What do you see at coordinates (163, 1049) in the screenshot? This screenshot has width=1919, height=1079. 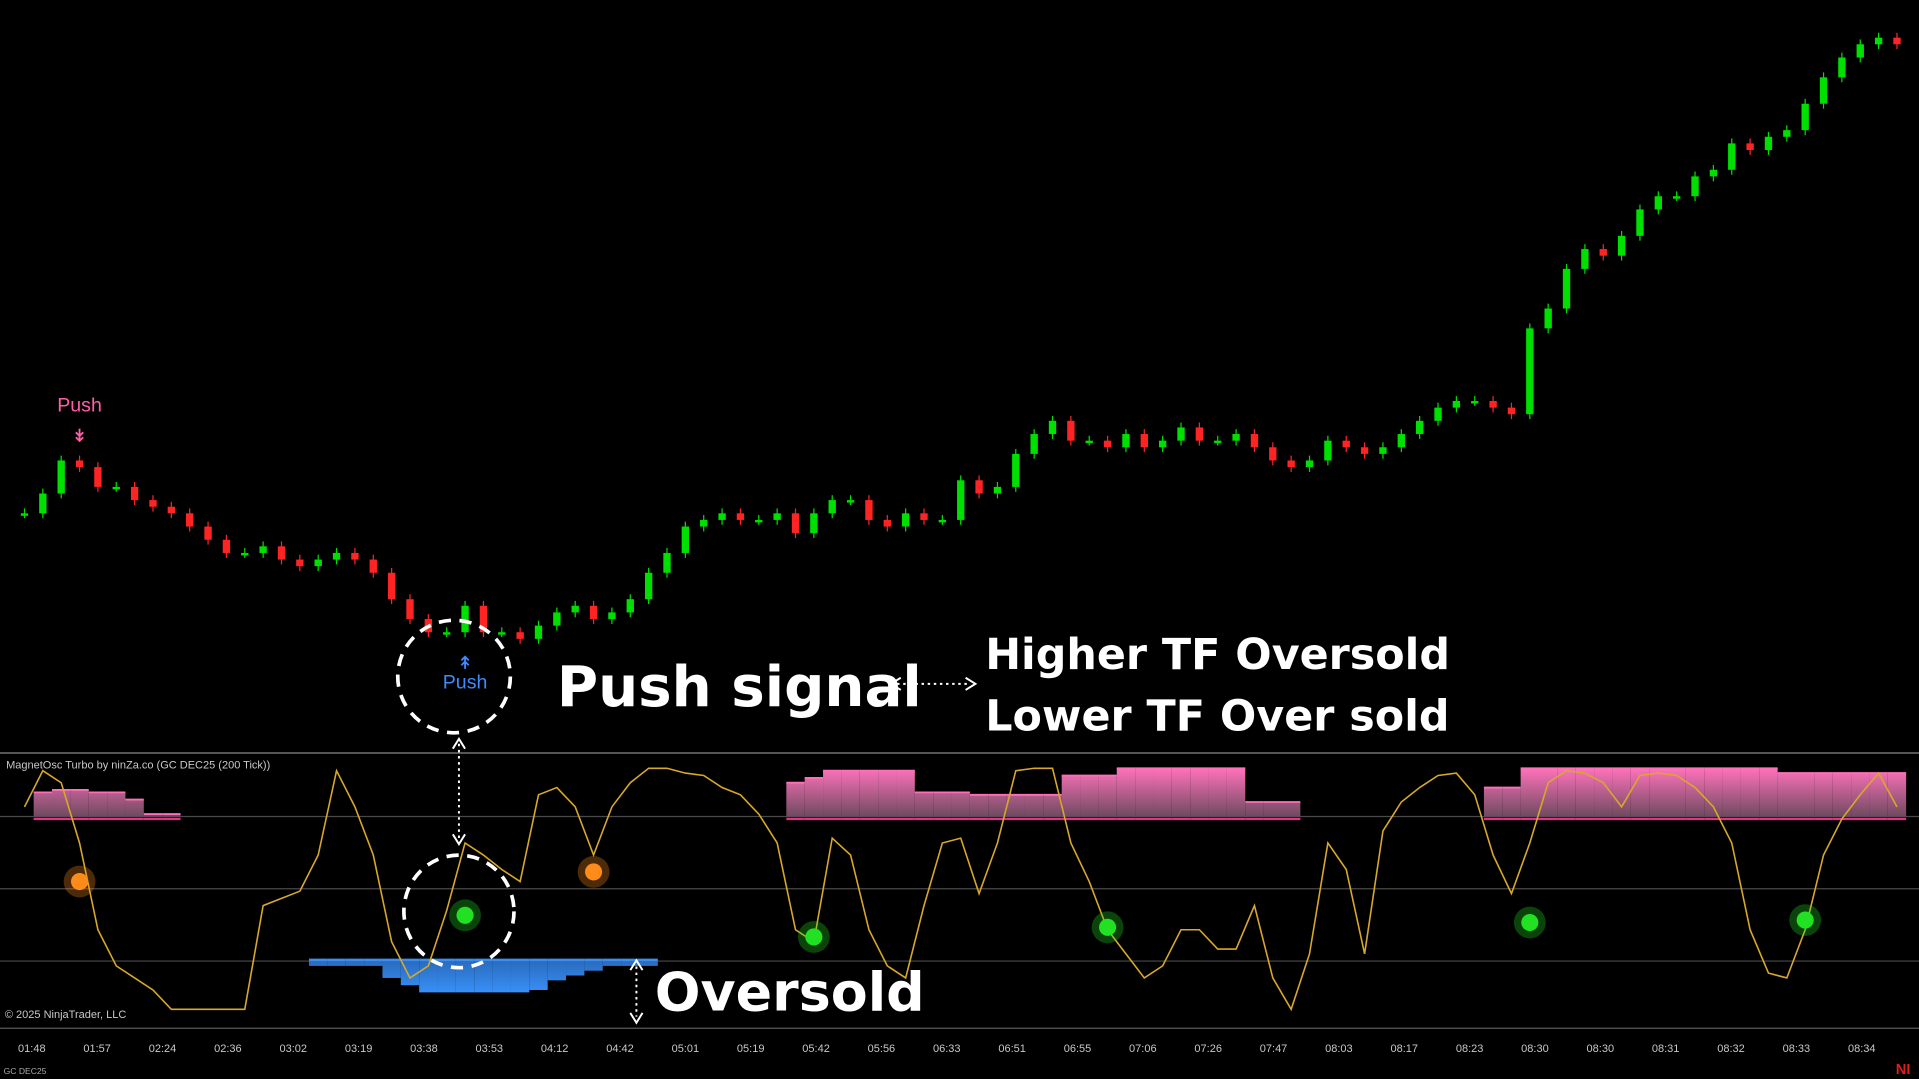 I see `x-tick-label: 02:24` at bounding box center [163, 1049].